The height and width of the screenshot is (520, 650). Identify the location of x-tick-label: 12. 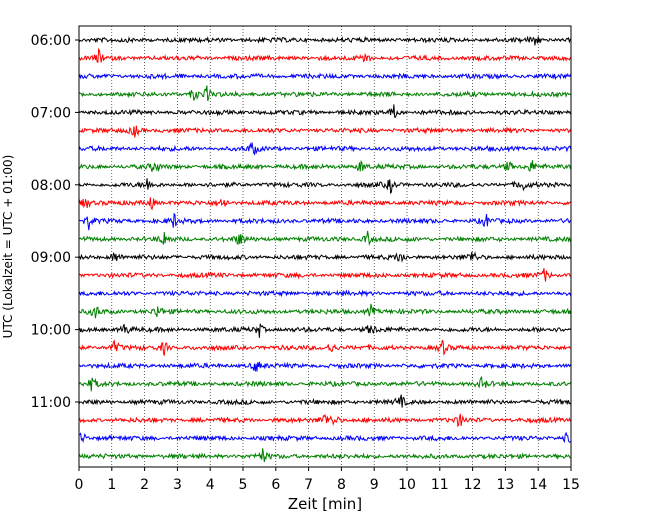
(473, 485).